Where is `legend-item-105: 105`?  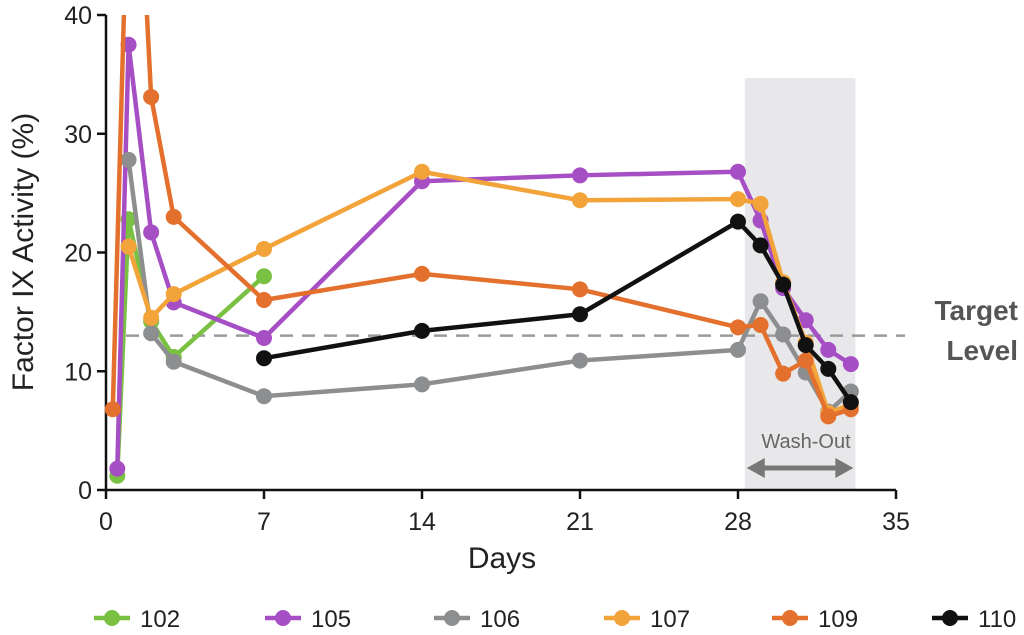 legend-item-105: 105 is located at coordinates (308, 619).